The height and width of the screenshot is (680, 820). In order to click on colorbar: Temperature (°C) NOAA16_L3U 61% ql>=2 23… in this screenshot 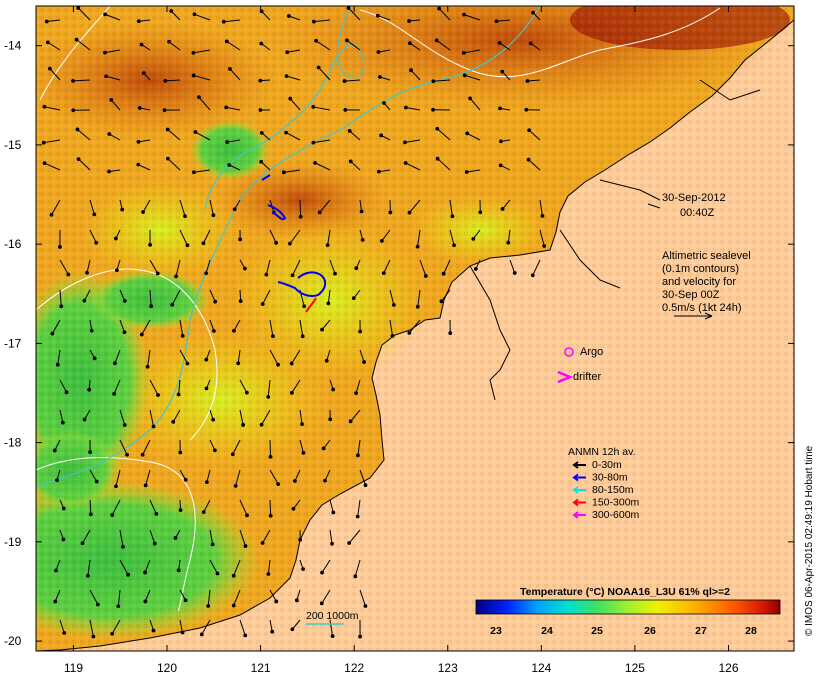, I will do `click(628, 611)`.